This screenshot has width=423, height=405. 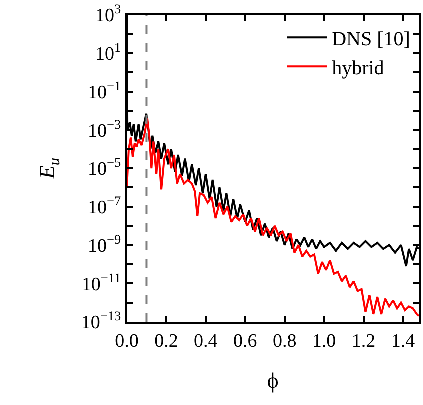 What do you see at coordinates (273, 381) in the screenshot?
I see `x-axis-title: ϕ` at bounding box center [273, 381].